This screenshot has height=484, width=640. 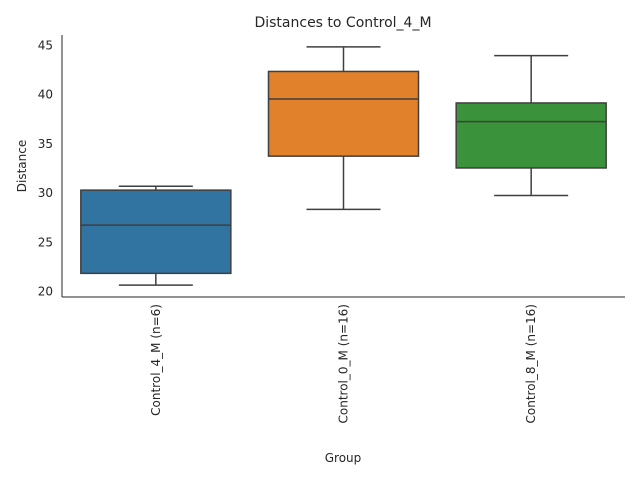 I want to click on y-tick-label: 25, so click(x=45, y=242).